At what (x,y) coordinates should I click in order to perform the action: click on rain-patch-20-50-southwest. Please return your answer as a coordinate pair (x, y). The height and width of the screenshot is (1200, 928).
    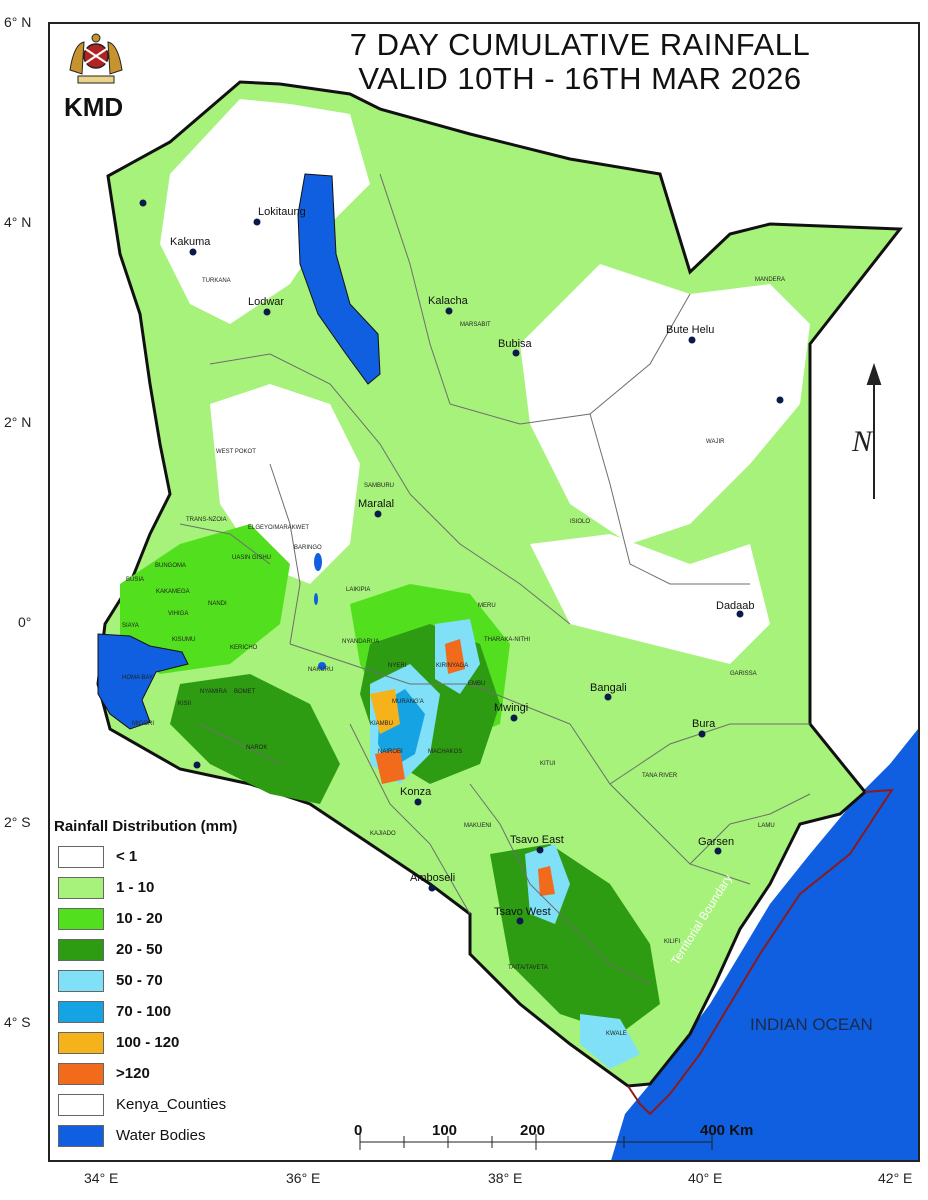
    Looking at the image, I should click on (255, 739).